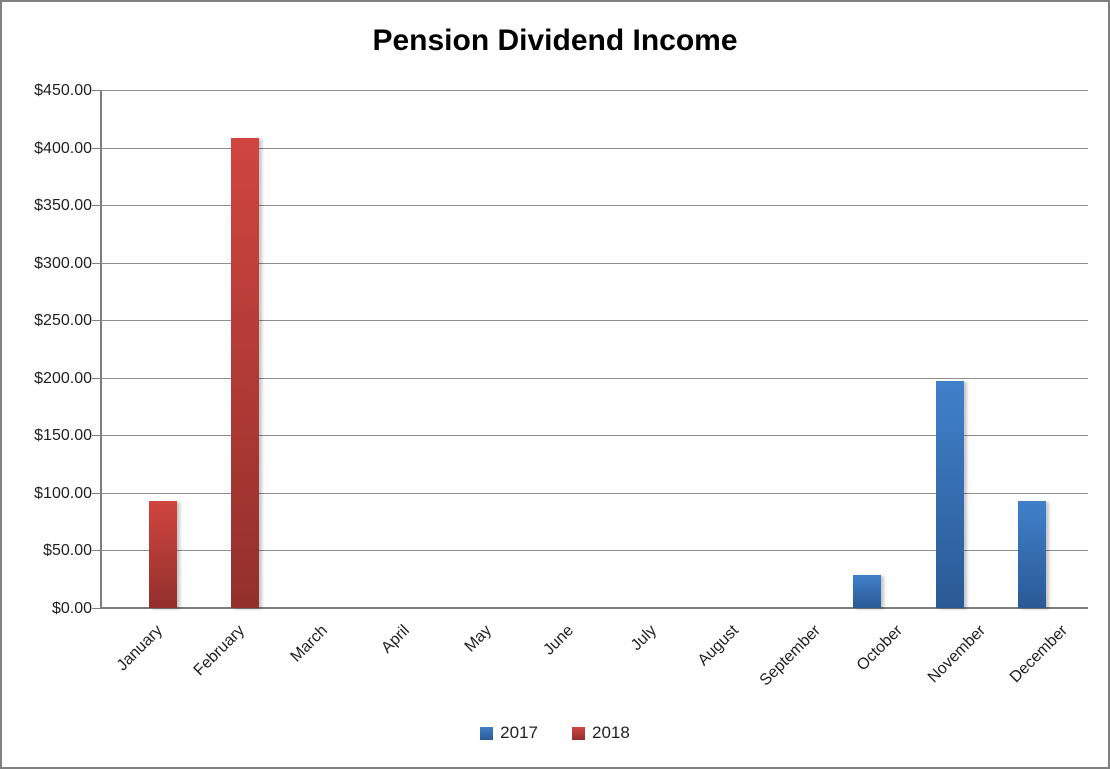 The height and width of the screenshot is (769, 1110). What do you see at coordinates (309, 644) in the screenshot?
I see `x-axis-label-march: March` at bounding box center [309, 644].